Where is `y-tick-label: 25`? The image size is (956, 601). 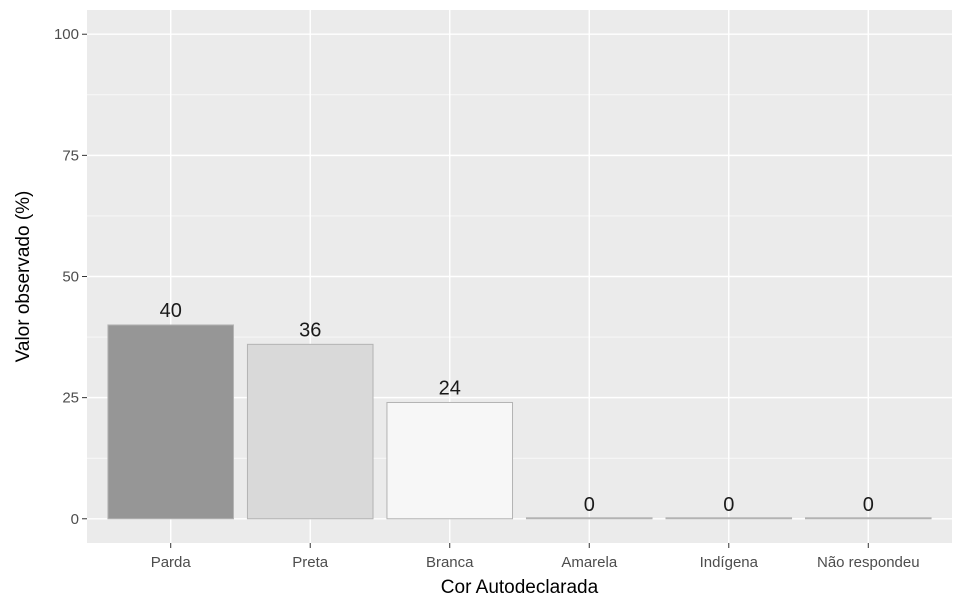 y-tick-label: 25 is located at coordinates (70, 398).